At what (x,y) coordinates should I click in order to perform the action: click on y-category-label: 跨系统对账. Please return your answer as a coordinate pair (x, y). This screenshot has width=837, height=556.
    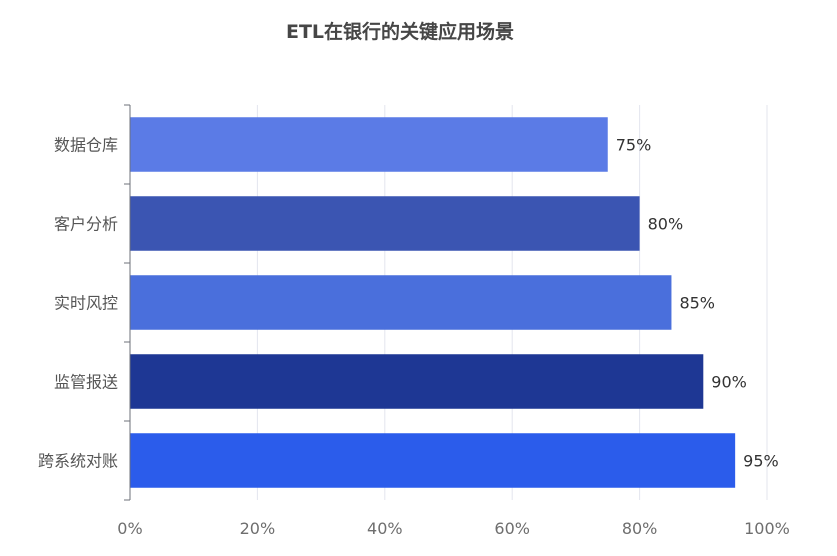
    Looking at the image, I should click on (78, 461).